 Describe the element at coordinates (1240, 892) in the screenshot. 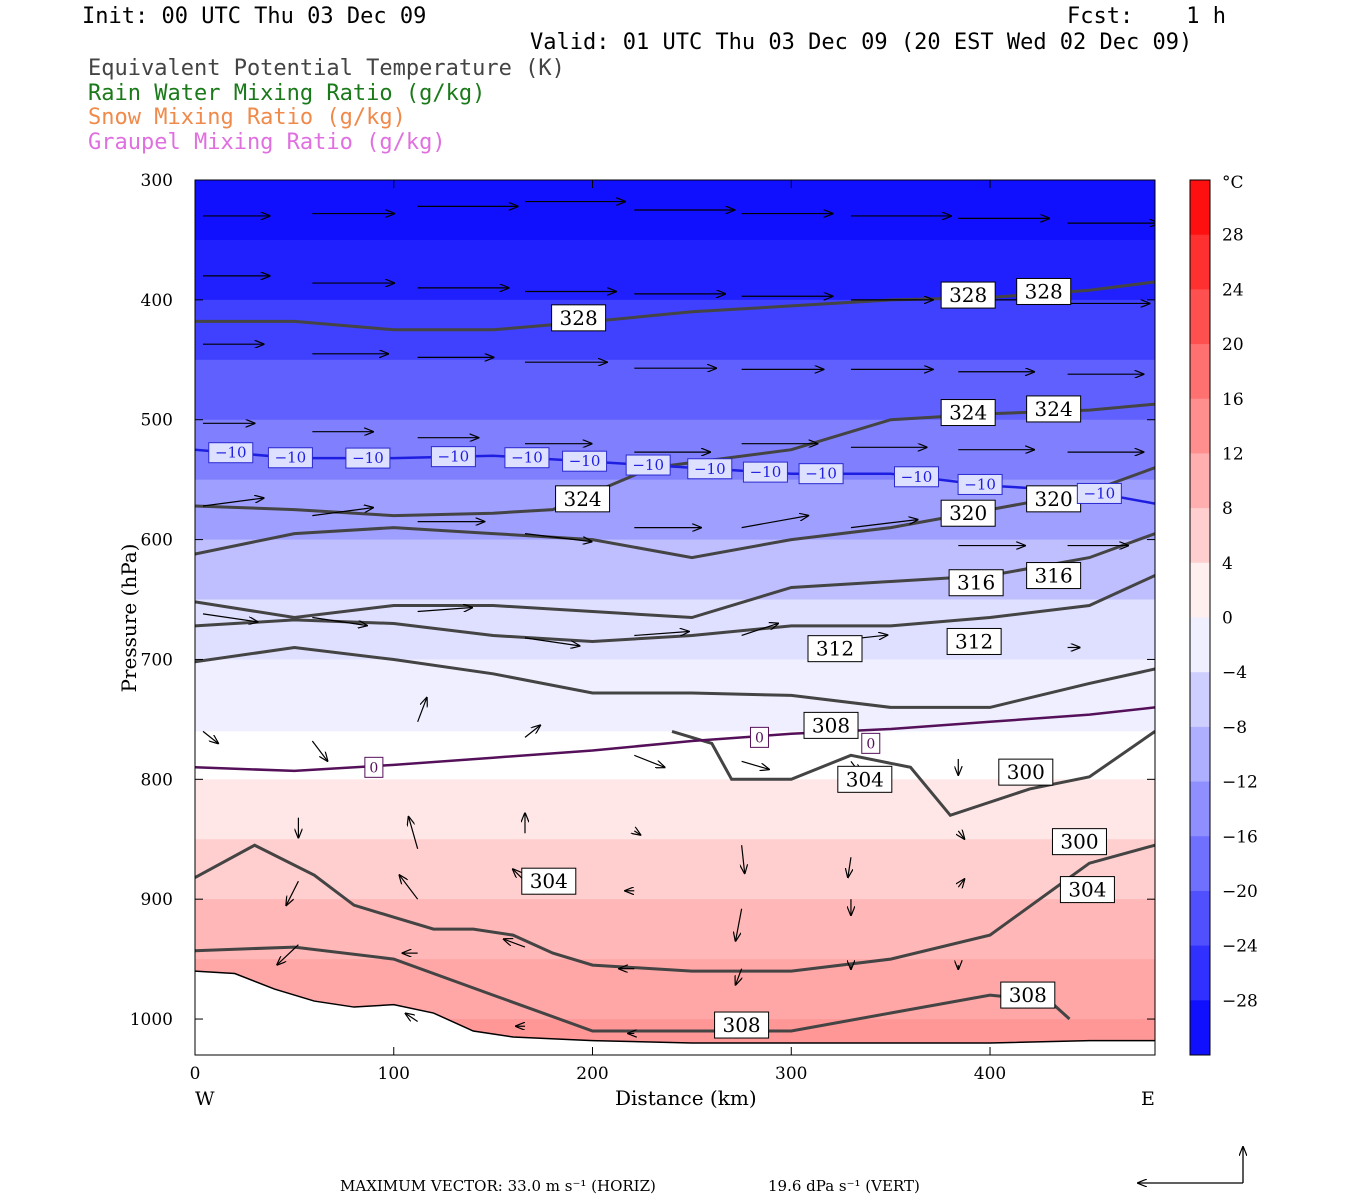

I see `colorbar-tick-label: −20` at that location.